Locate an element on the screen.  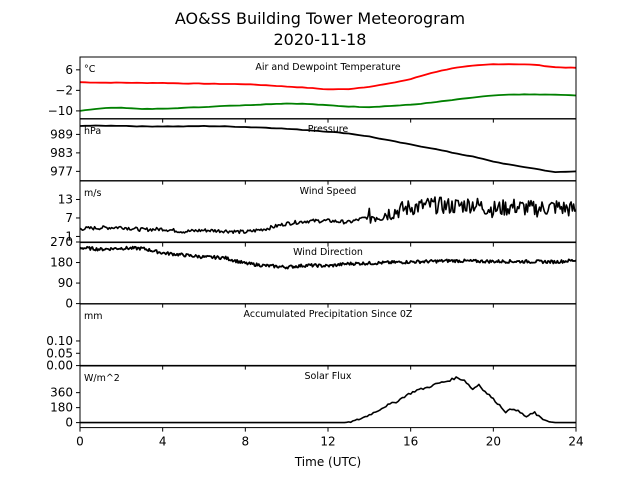
x-tick-label: 16 is located at coordinates (410, 442).